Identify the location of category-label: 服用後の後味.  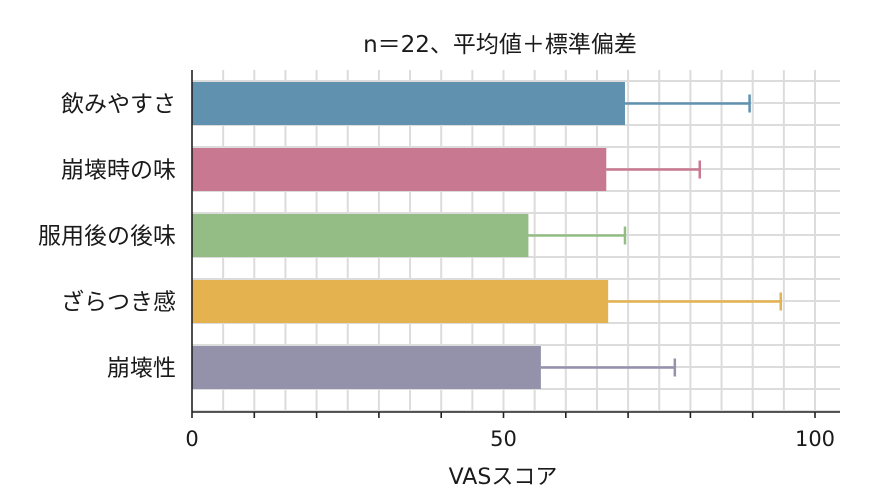
(107, 237).